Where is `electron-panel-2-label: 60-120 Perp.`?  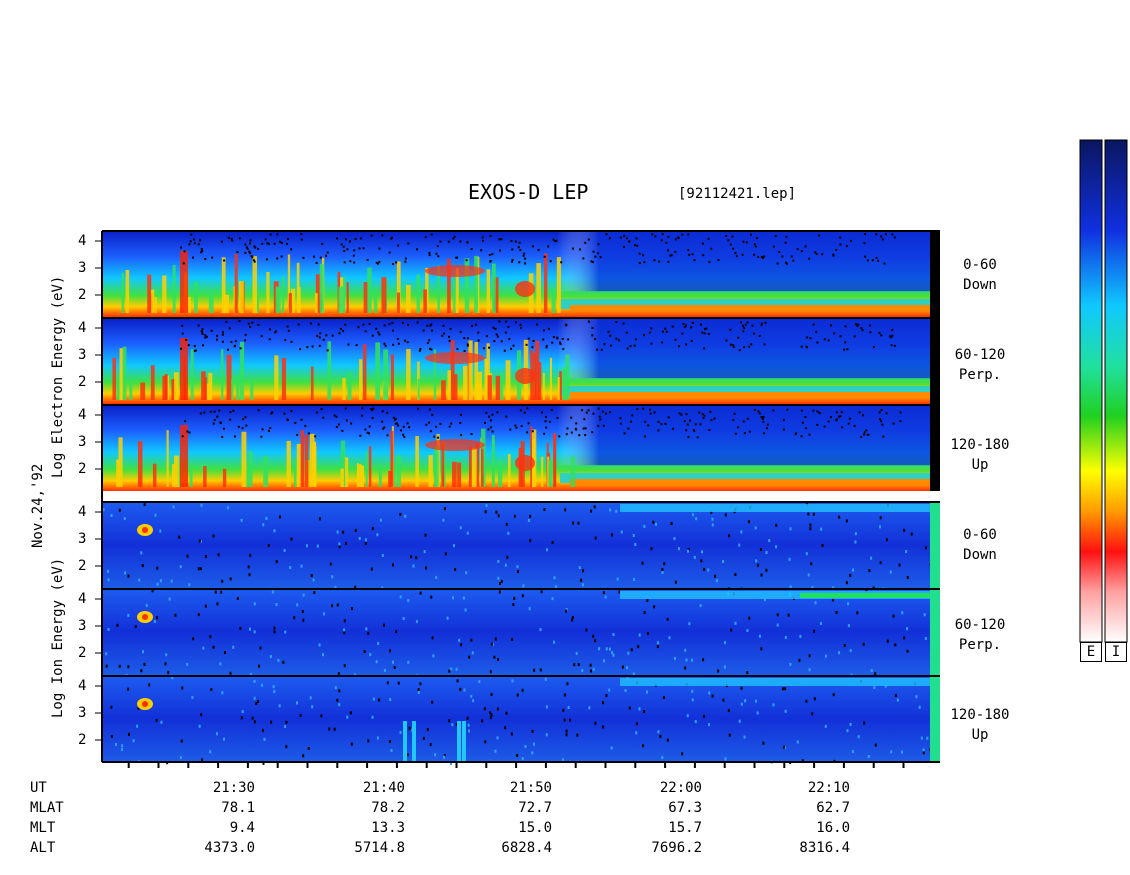 electron-panel-2-label: 60-120 Perp. is located at coordinates (980, 365).